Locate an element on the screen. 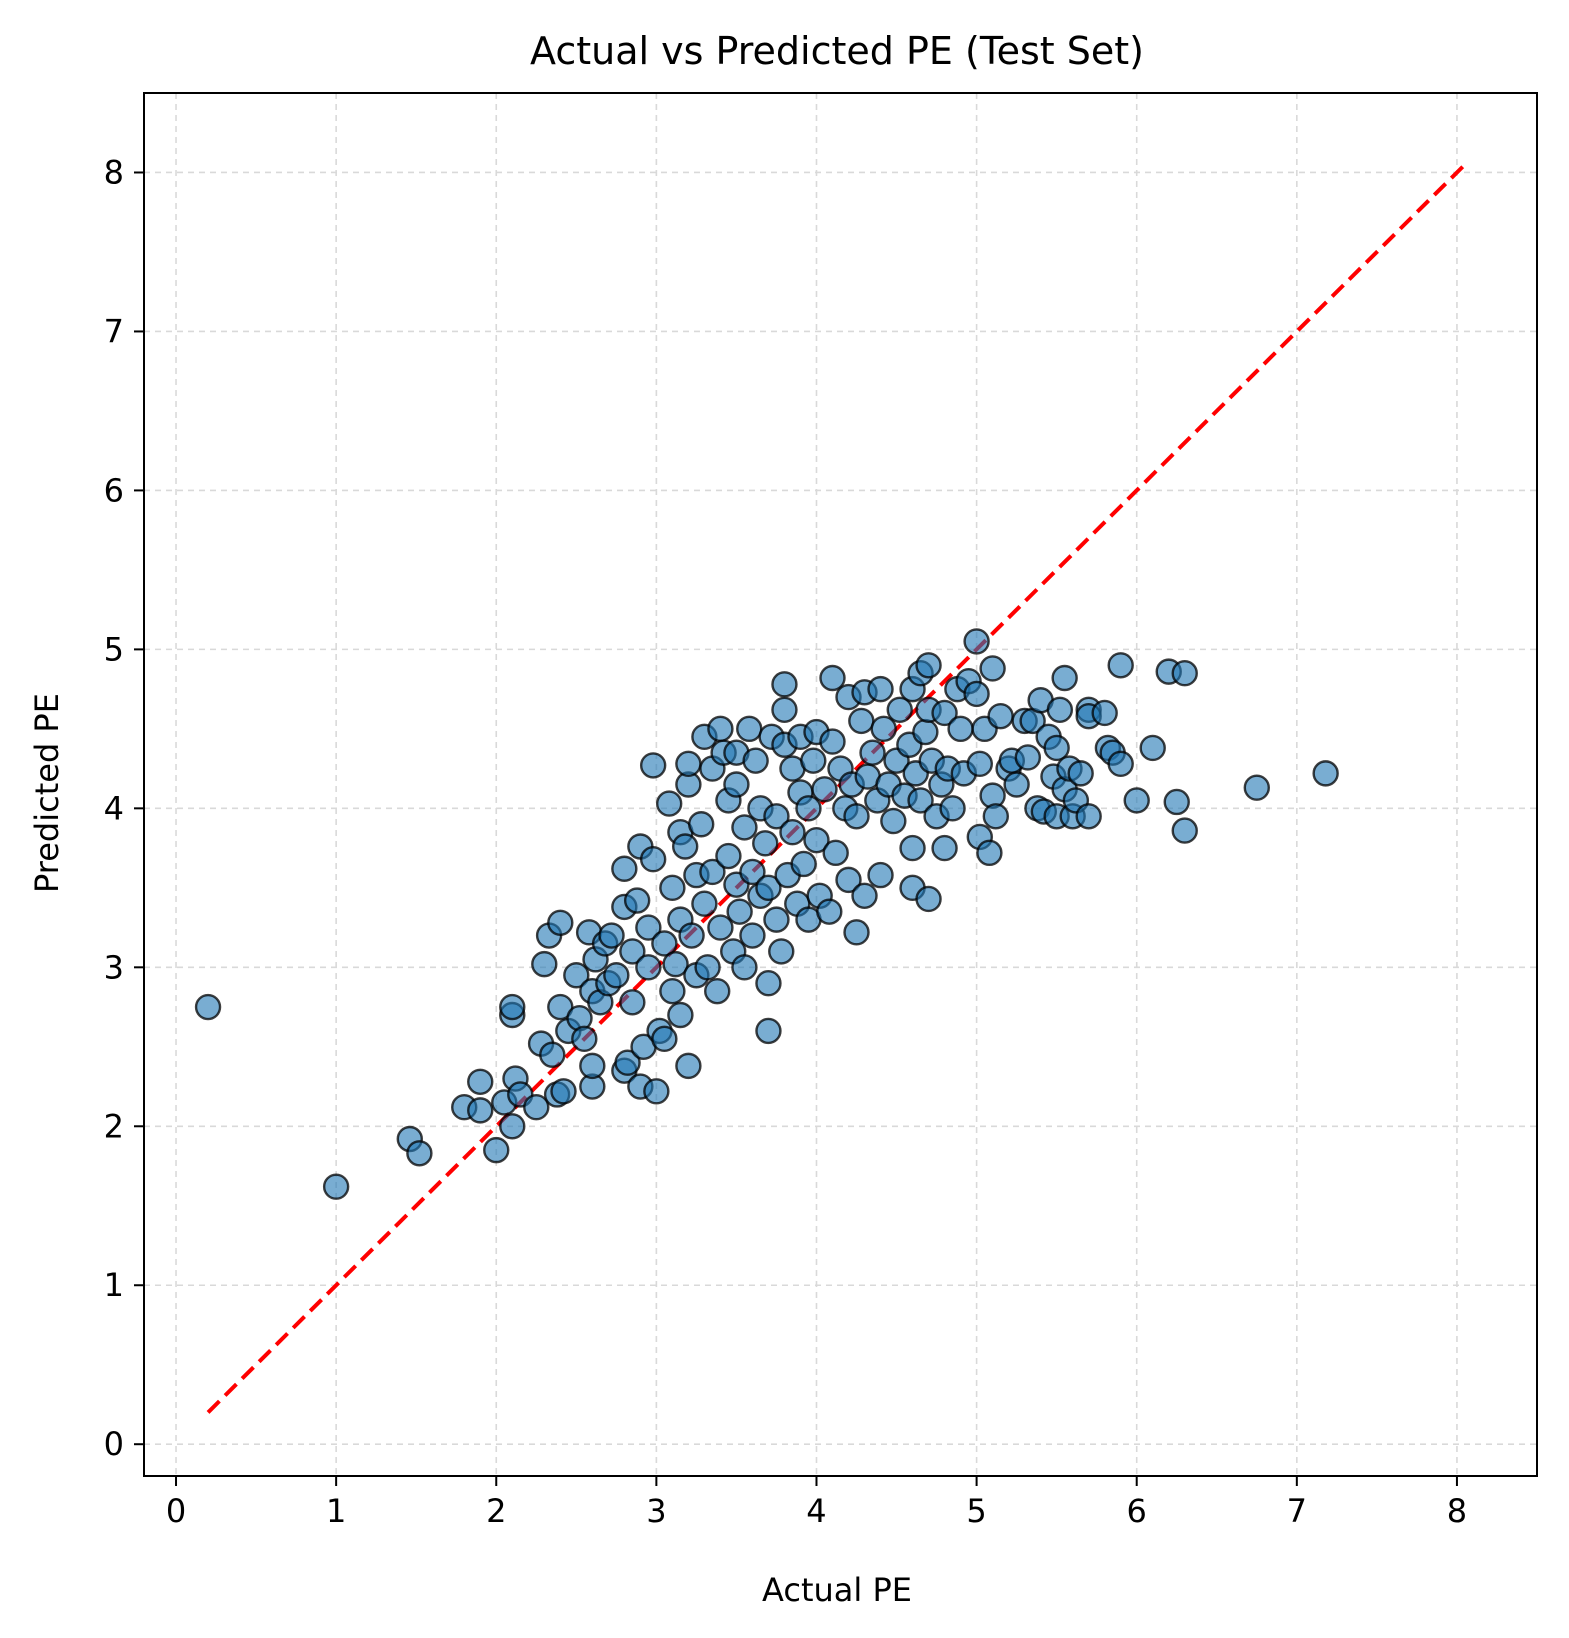 Image resolution: width=1569 pixels, height=1638 pixels. y-tick-label: 2 is located at coordinates (114, 1126).